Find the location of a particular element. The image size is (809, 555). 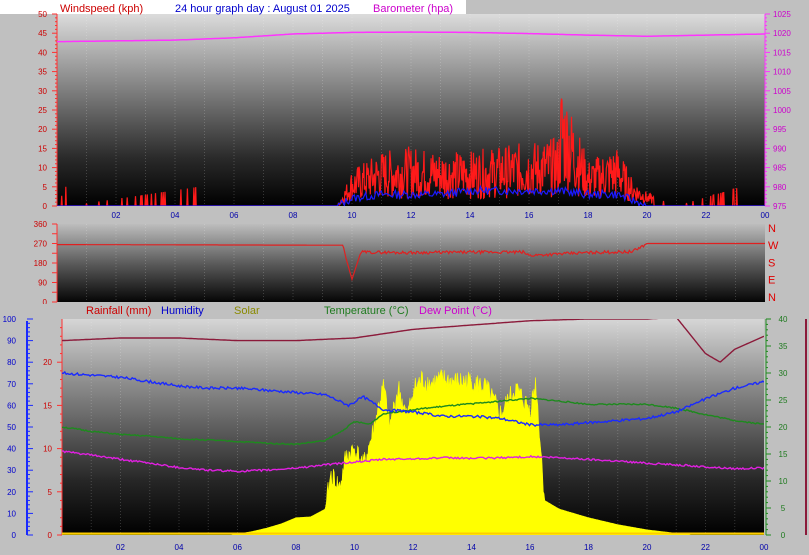

baro-y-tick: 1005 is located at coordinates (782, 91).